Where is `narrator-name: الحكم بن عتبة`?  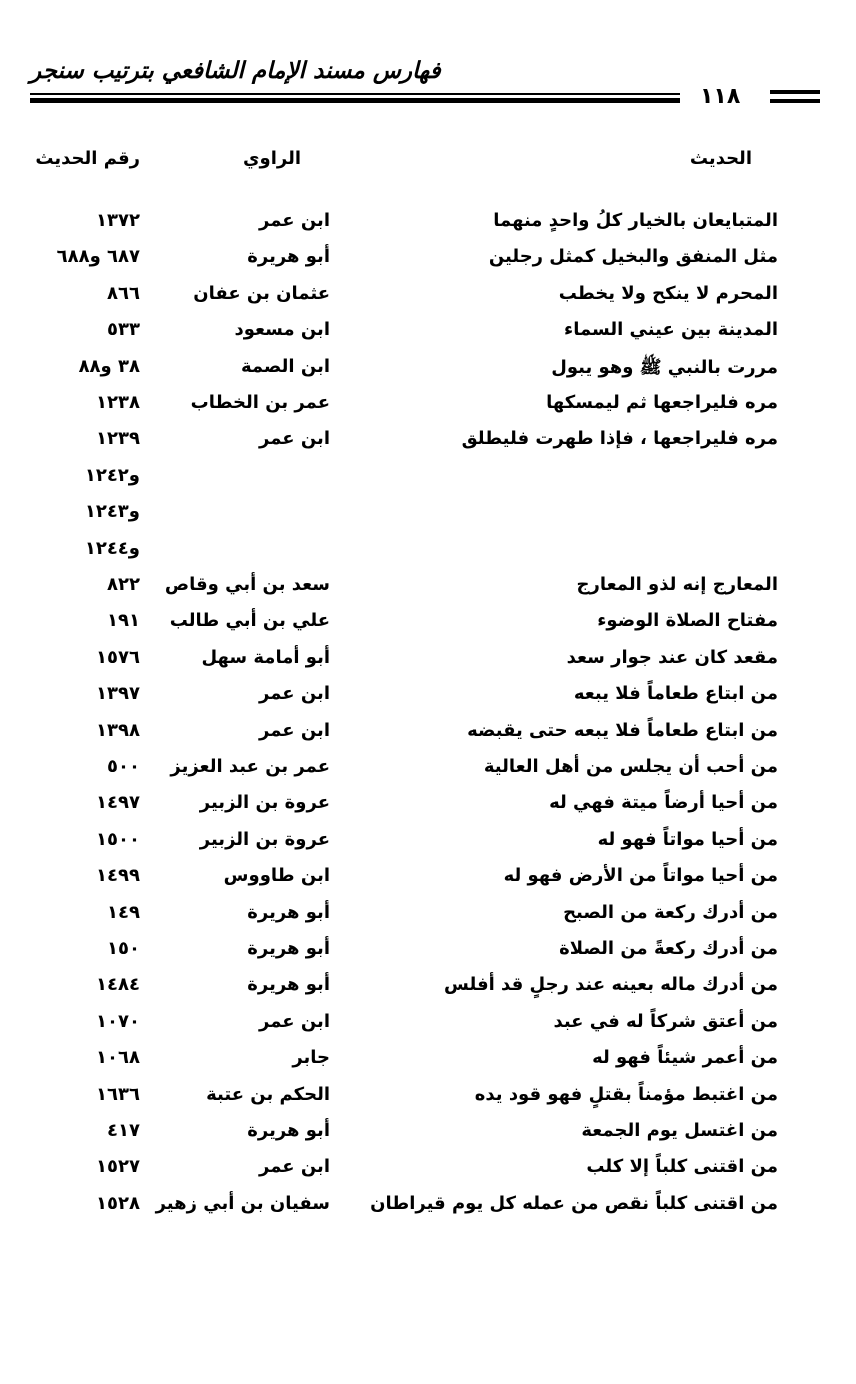 narrator-name: الحكم بن عتبة is located at coordinates (268, 1094).